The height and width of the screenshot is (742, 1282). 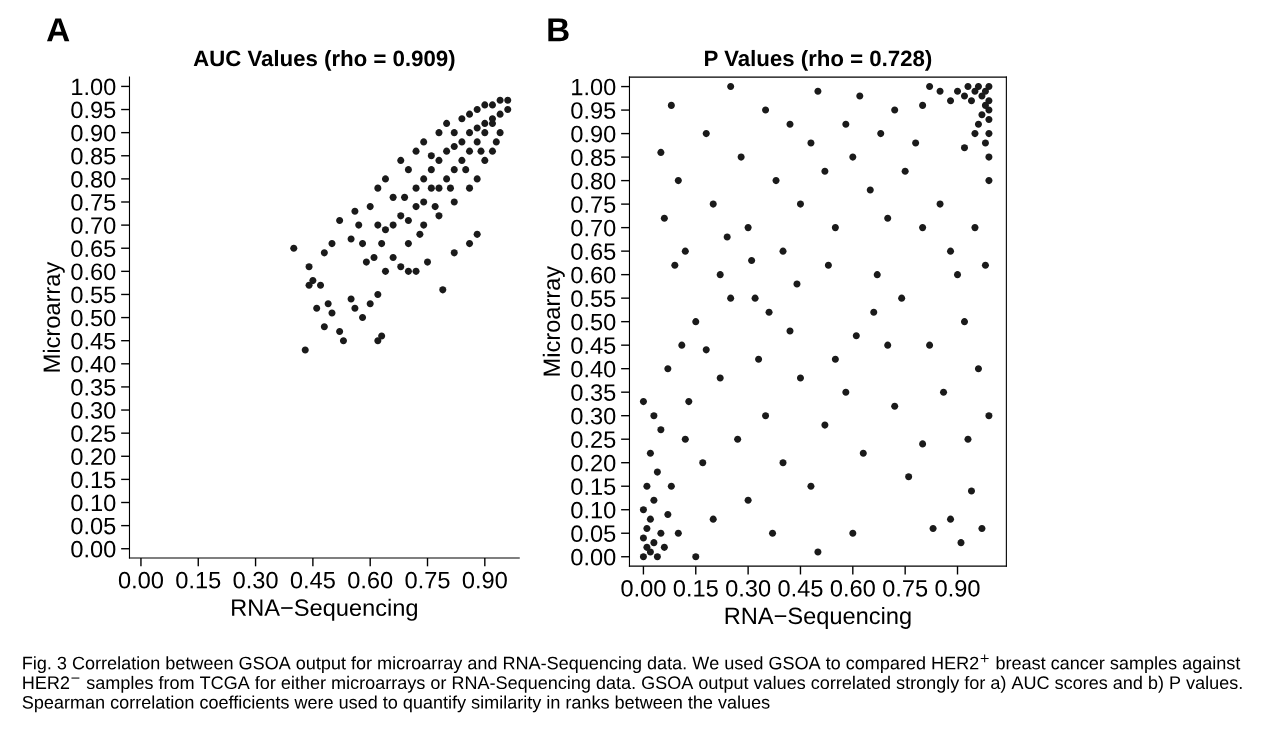 What do you see at coordinates (558, 30) in the screenshot?
I see `text: B` at bounding box center [558, 30].